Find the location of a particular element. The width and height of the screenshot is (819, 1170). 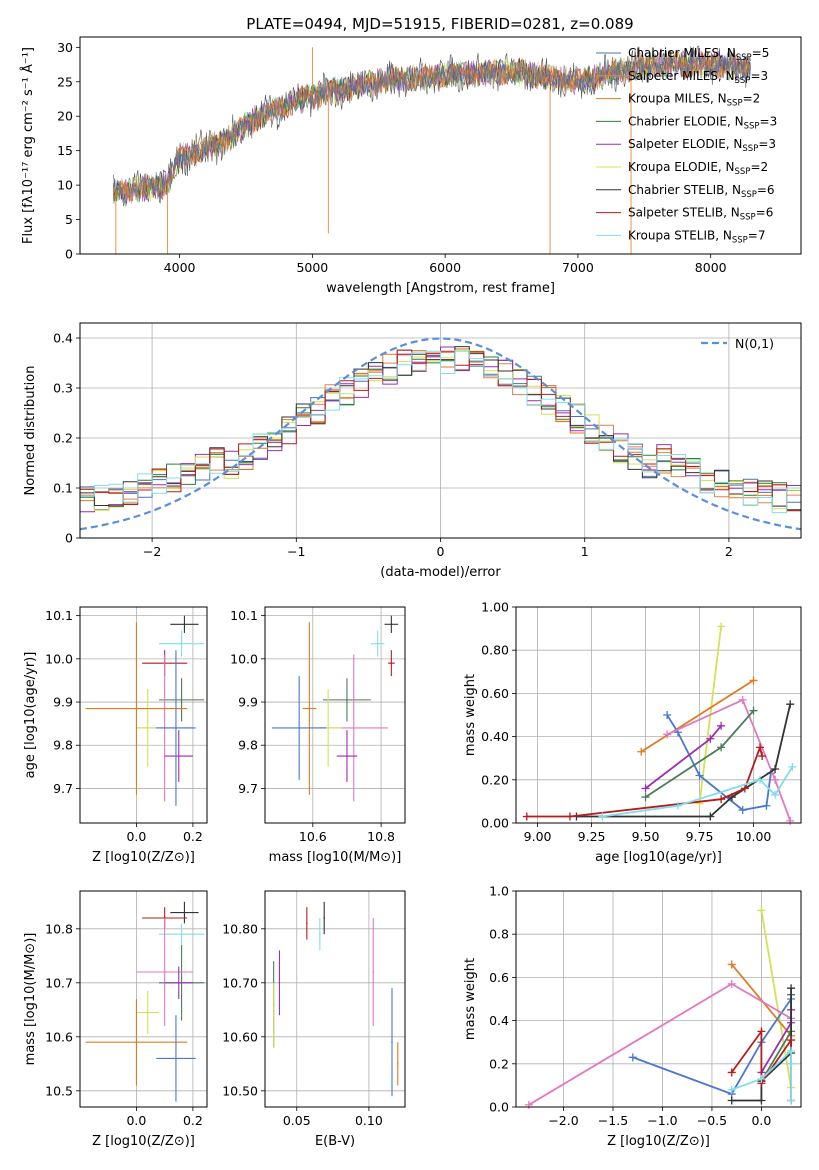

y-tick-label: 0.1 is located at coordinates (63, 488).